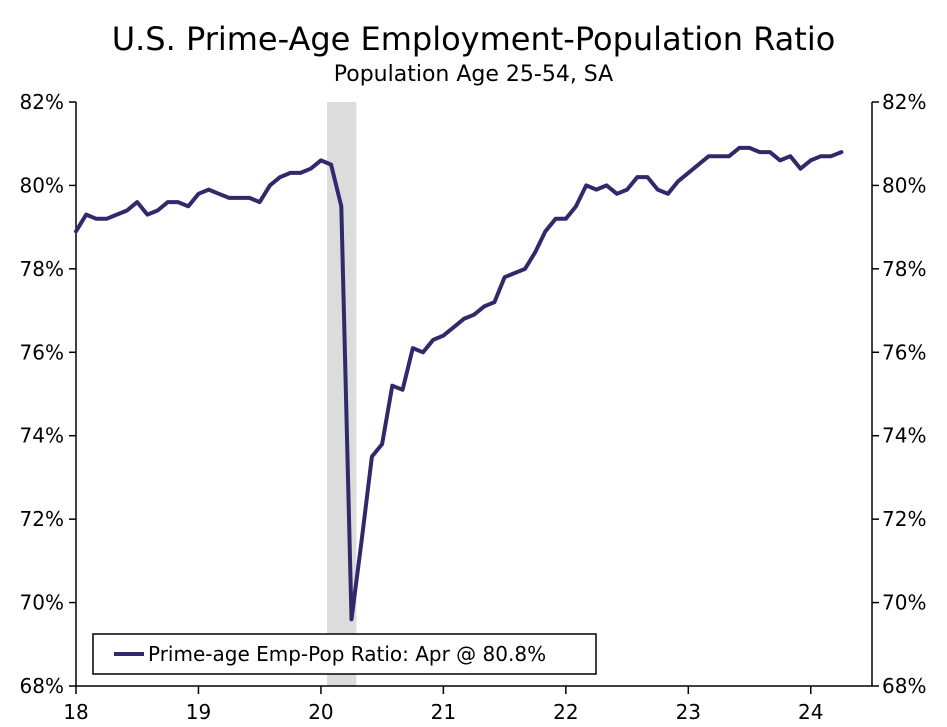  I want to click on y-tick-label-right: 76%, so click(904, 352).